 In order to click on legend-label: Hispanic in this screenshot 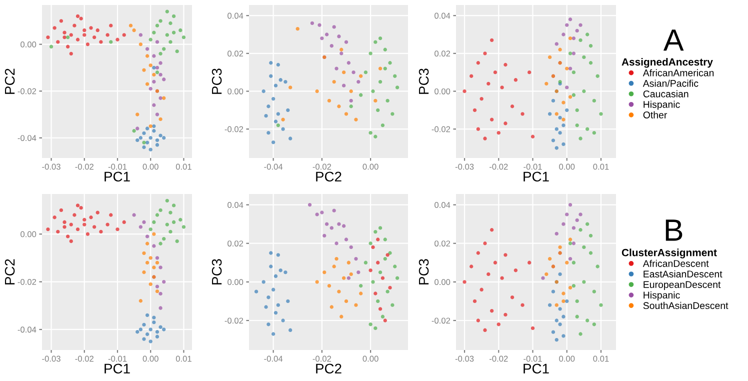, I will do `click(662, 105)`.